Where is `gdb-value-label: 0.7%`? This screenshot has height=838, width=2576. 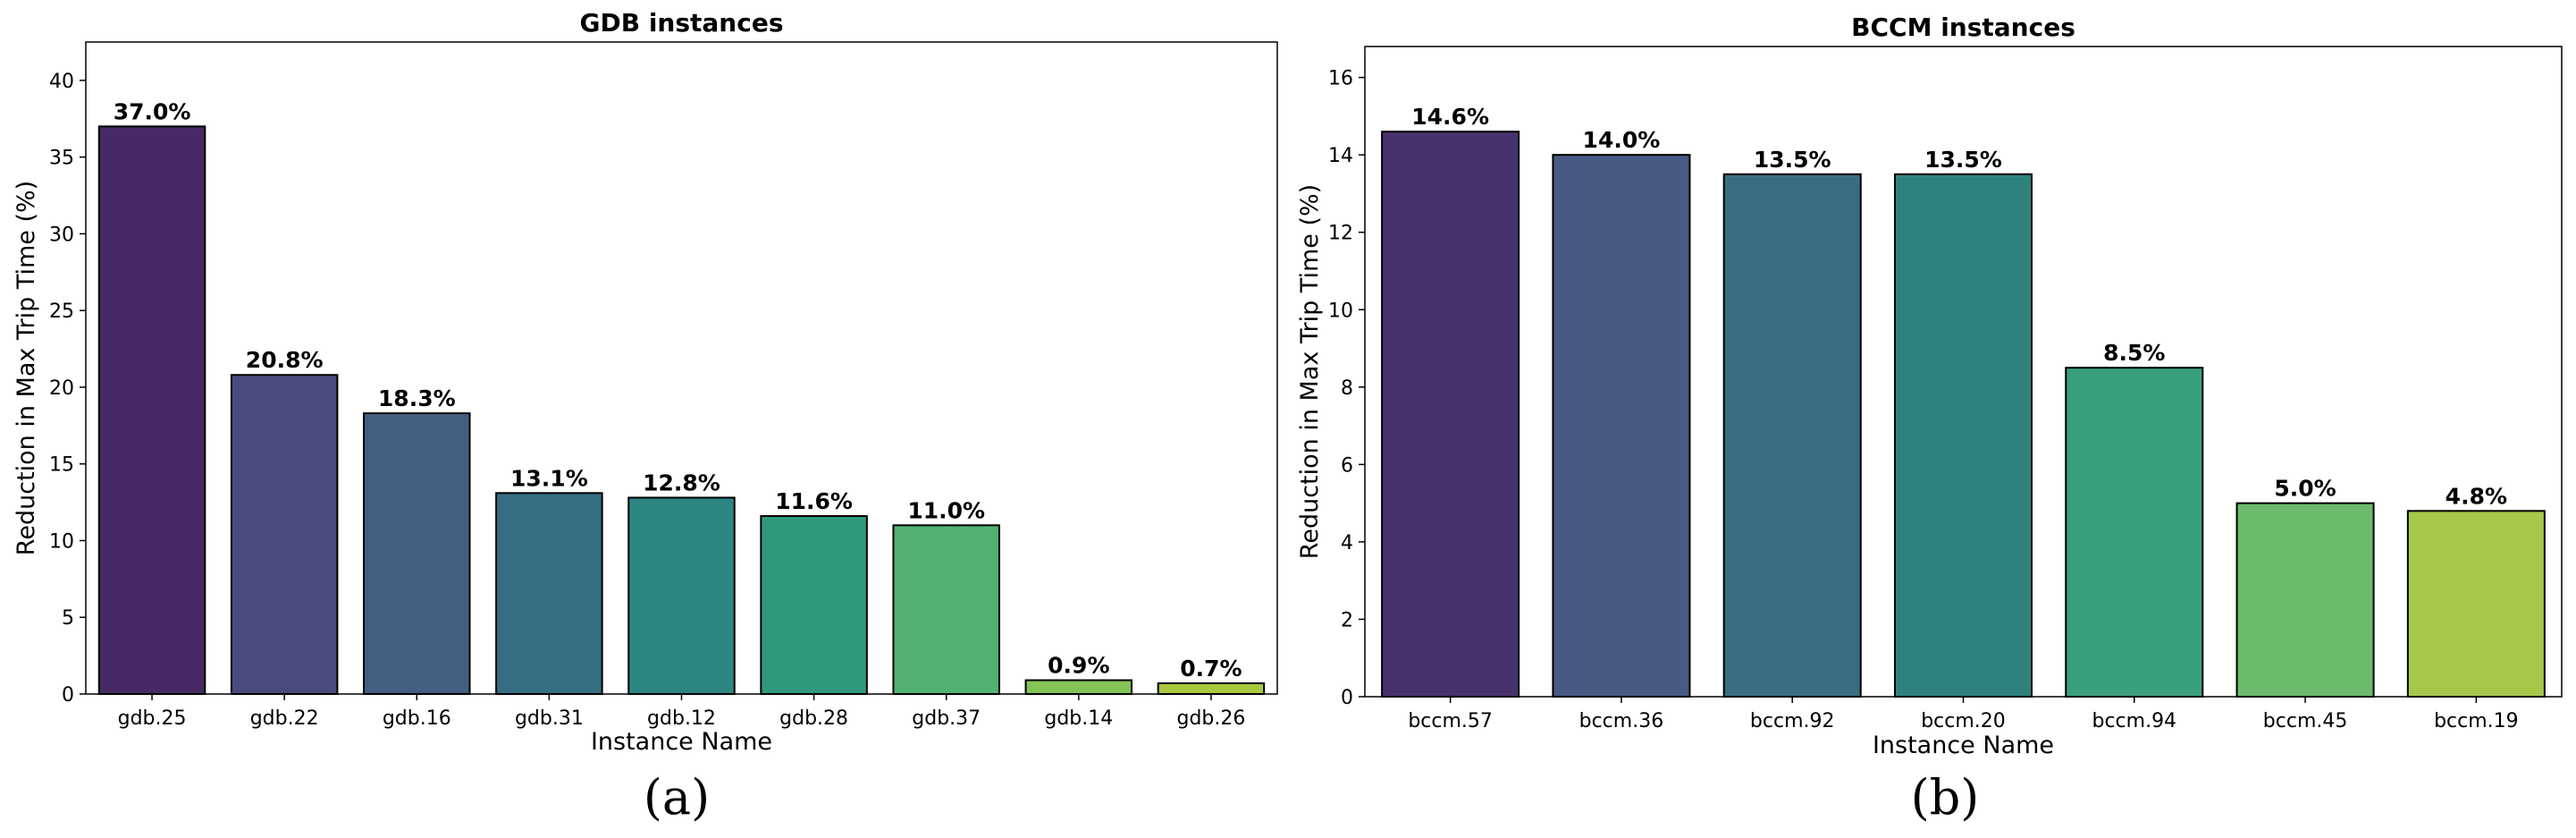 gdb-value-label: 0.7% is located at coordinates (1211, 668).